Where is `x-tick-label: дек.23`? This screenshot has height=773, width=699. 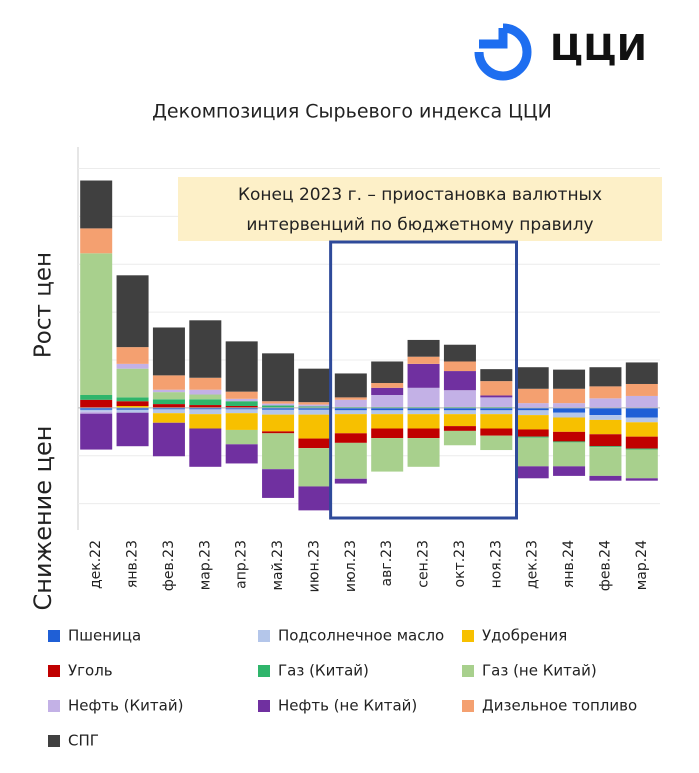 x-tick-label: дек.23 is located at coordinates (533, 564).